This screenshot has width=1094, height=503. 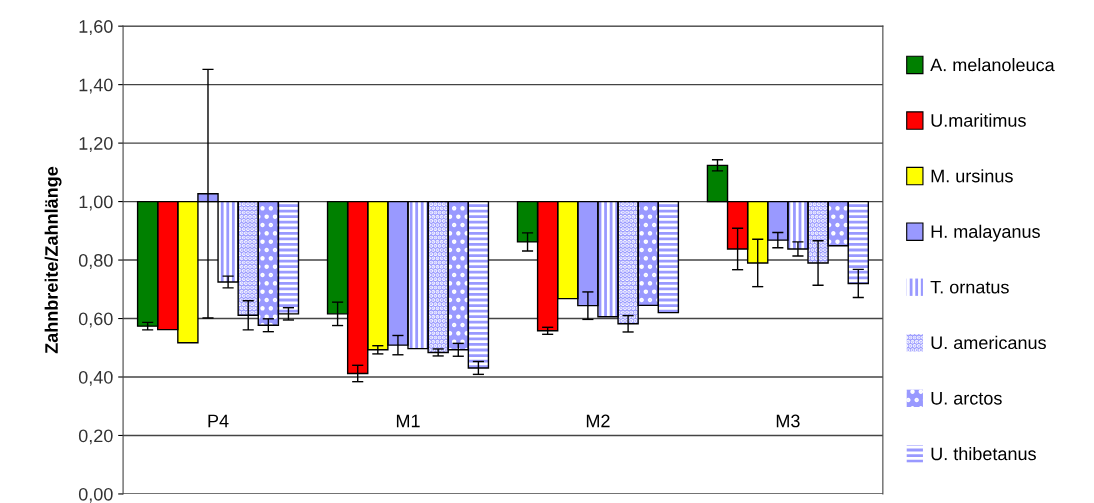 What do you see at coordinates (95, 378) in the screenshot?
I see `y-tick-label: 0,40` at bounding box center [95, 378].